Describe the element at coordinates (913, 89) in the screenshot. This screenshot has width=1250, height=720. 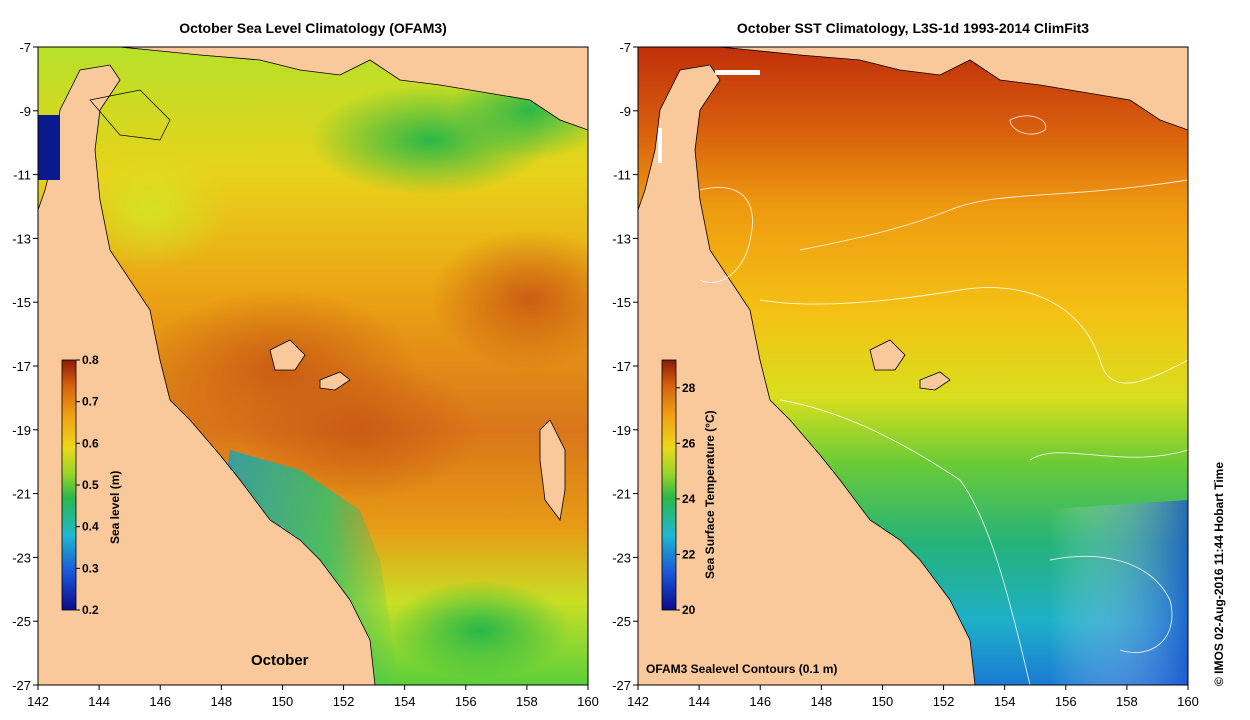
I see `right-png-landmass` at that location.